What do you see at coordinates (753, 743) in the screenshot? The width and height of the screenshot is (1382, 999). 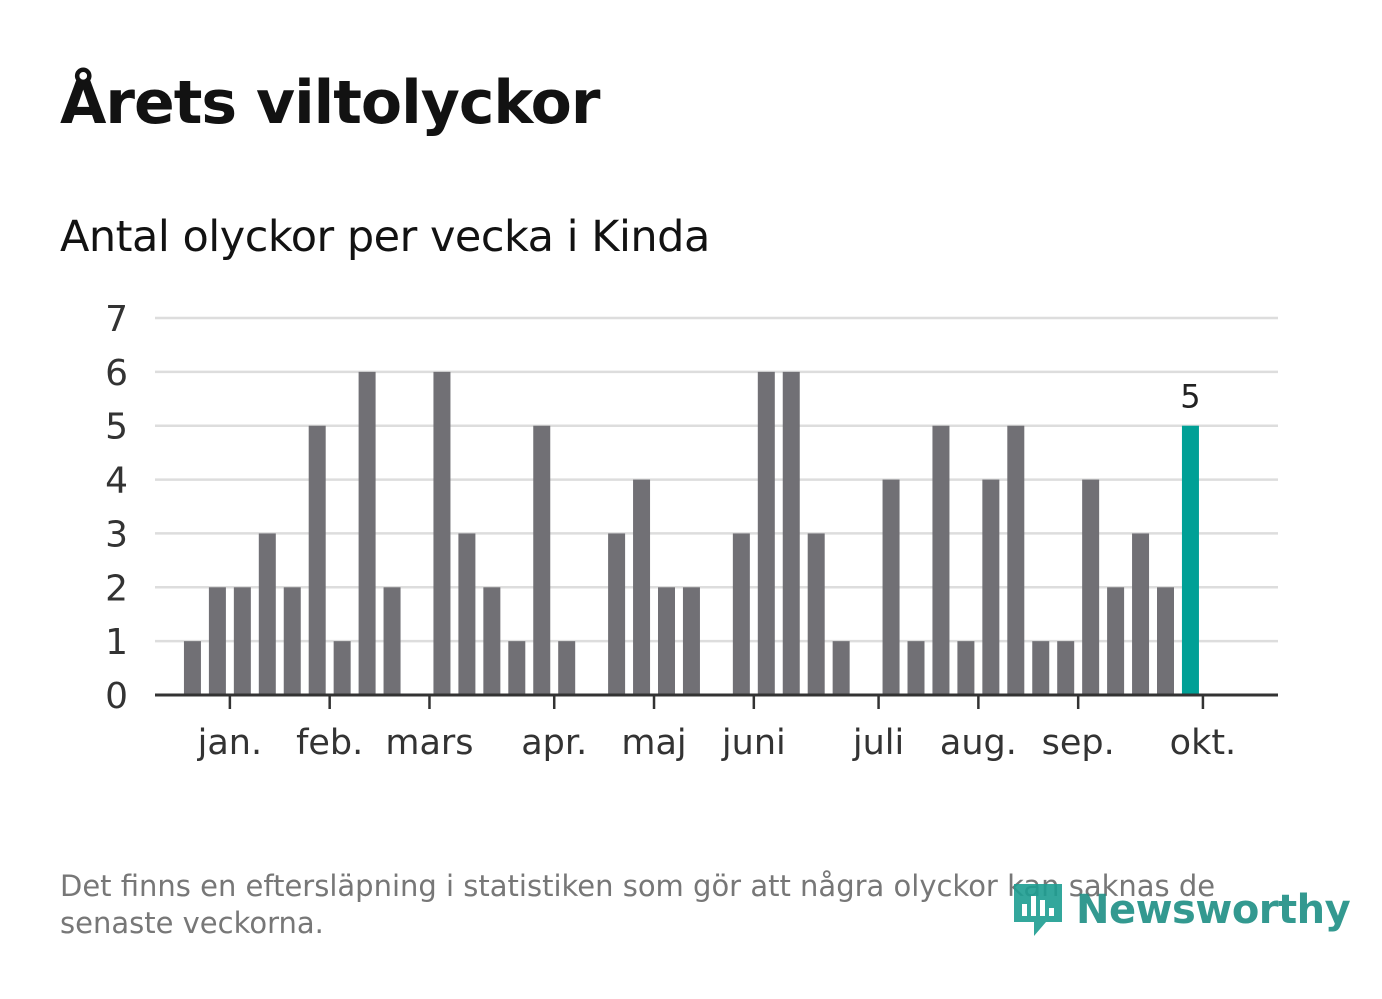 I see `x-tick-label: juni` at bounding box center [753, 743].